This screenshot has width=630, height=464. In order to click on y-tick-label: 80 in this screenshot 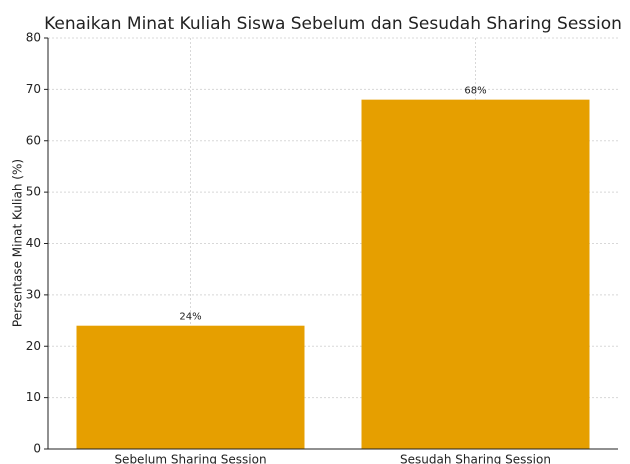, I will do `click(33, 38)`.